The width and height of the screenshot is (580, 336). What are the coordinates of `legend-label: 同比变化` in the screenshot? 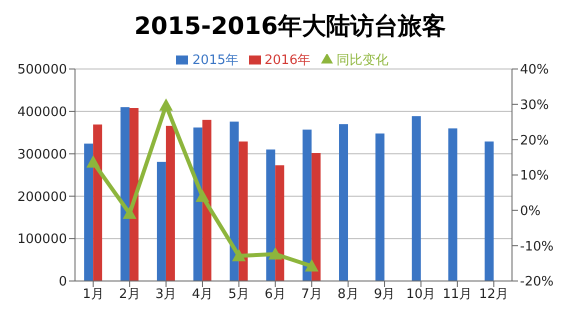 It's located at (362, 60).